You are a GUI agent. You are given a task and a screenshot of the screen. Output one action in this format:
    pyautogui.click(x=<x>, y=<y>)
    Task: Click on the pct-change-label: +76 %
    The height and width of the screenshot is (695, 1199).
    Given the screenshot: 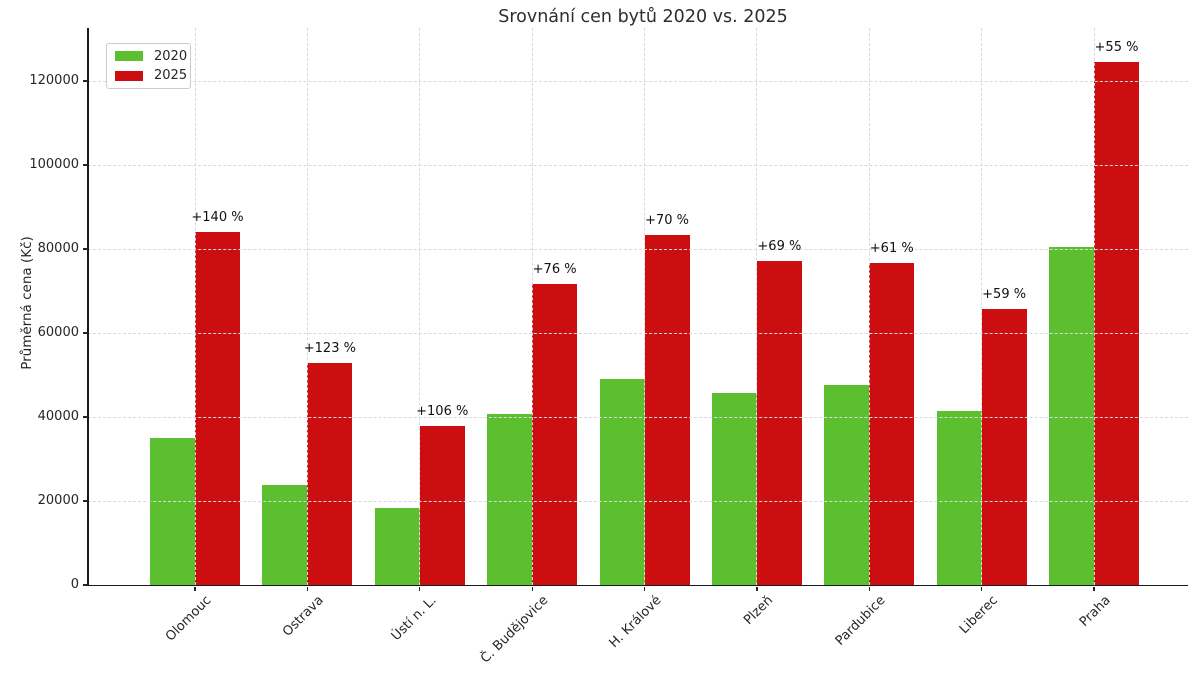 What is the action you would take?
    pyautogui.click(x=554, y=270)
    